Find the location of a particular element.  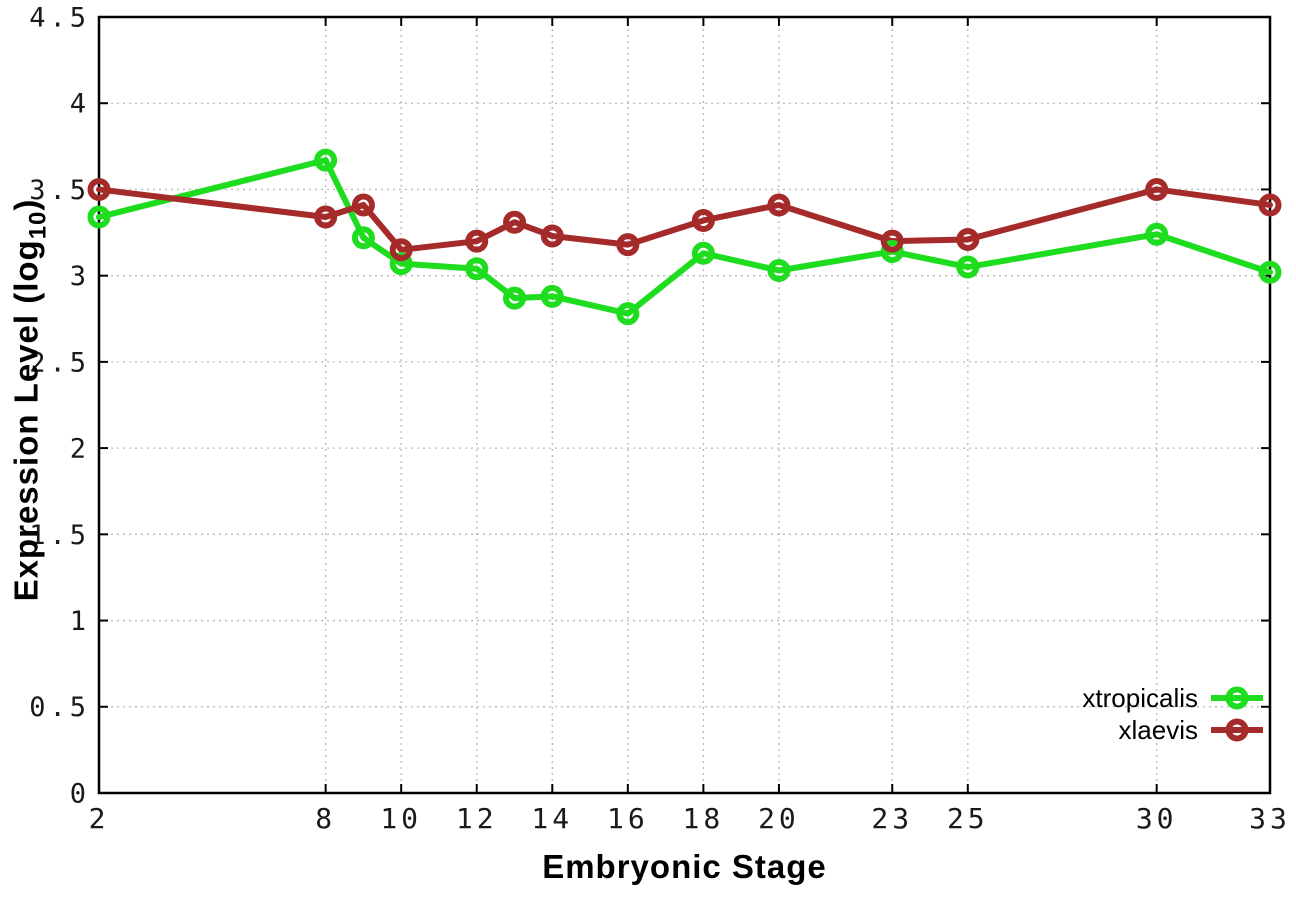

x-tick-label-2: 2 is located at coordinates (99, 818).